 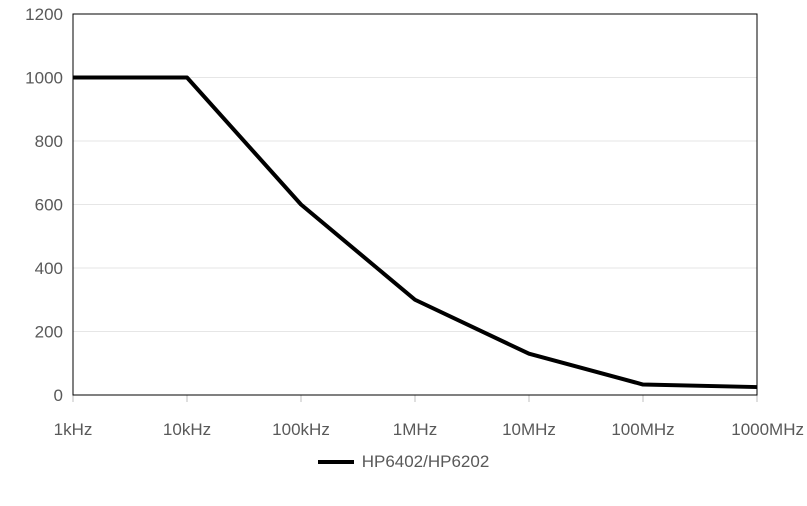 What do you see at coordinates (58, 395) in the screenshot?
I see `y-tick-label: 0` at bounding box center [58, 395].